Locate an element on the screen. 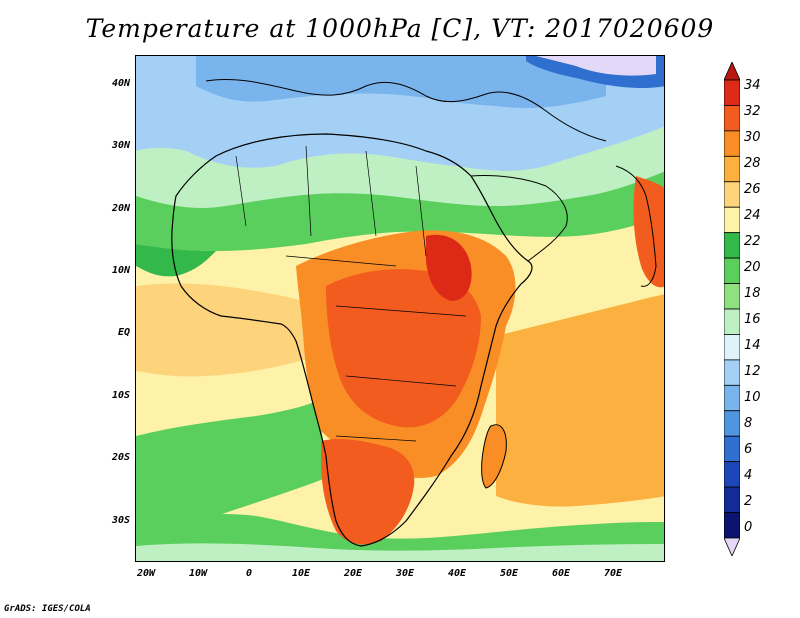  southern-ocean-cool is located at coordinates (400, 552).